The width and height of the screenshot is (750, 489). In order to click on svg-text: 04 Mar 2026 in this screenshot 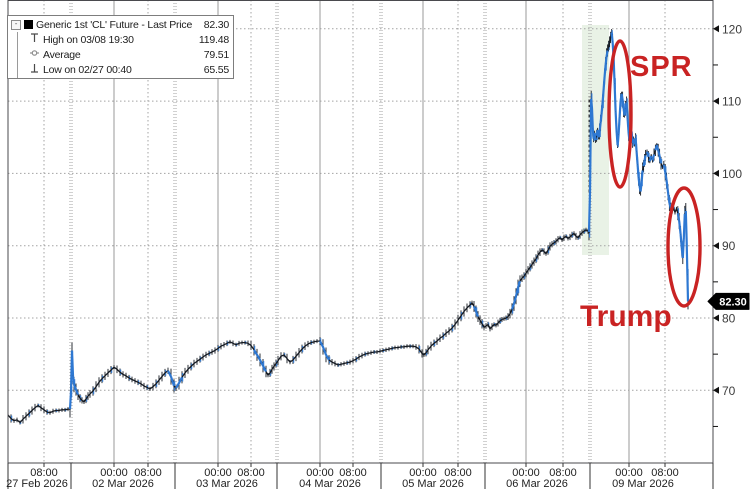, I will do `click(330, 483)`.